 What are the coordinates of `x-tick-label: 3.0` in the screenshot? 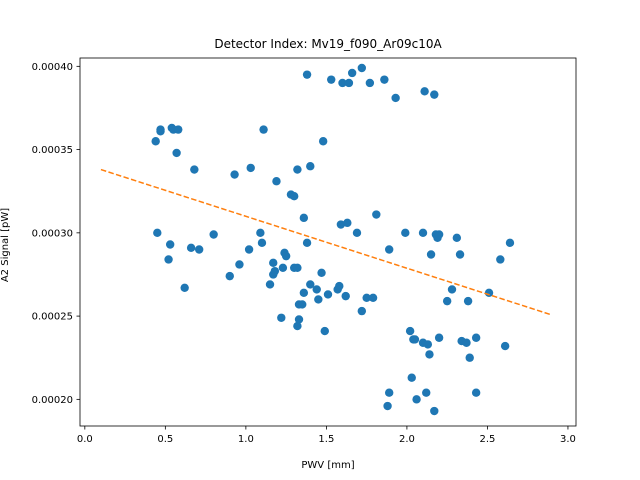 It's located at (568, 439).